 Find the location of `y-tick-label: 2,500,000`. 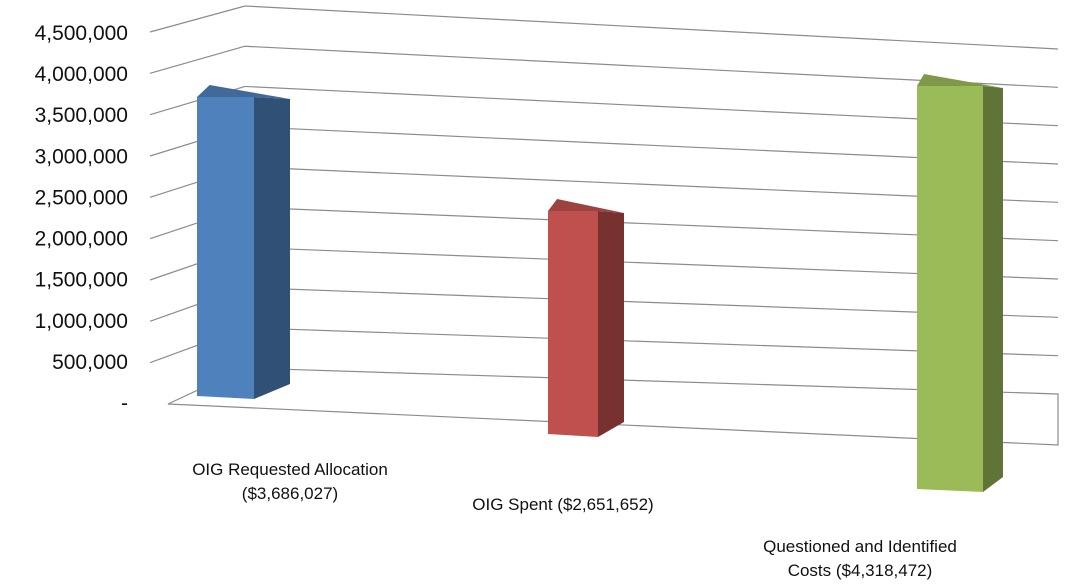

y-tick-label: 2,500,000 is located at coordinates (81, 197).